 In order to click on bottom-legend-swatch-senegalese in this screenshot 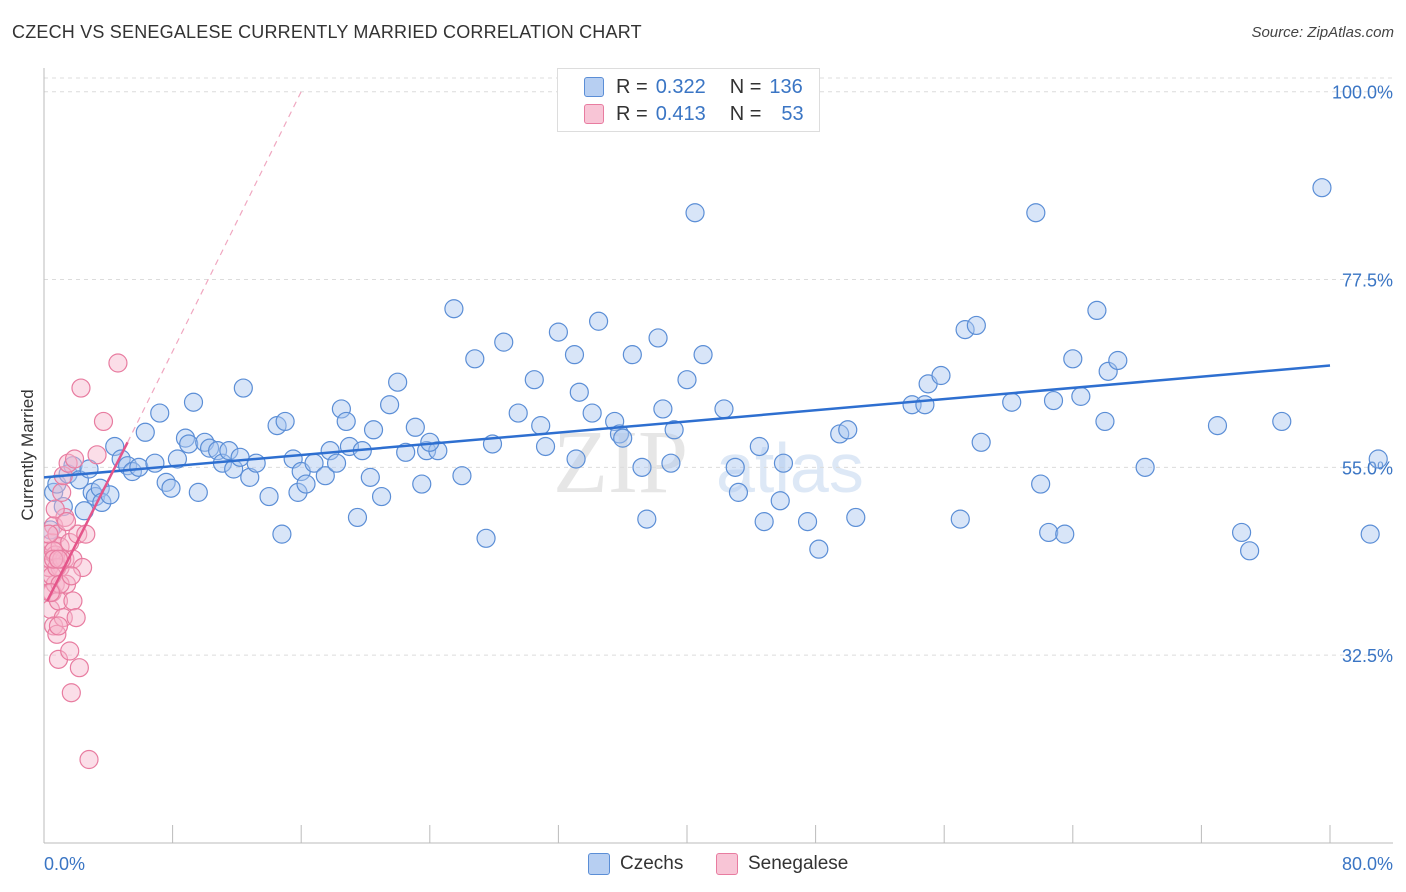, I will do `click(727, 864)`.